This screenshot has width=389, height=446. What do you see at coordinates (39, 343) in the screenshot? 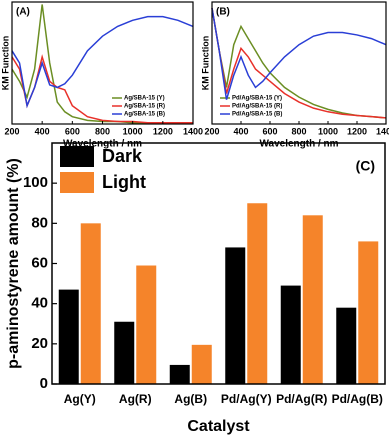
I see `y-tick-label: 20` at bounding box center [39, 343].